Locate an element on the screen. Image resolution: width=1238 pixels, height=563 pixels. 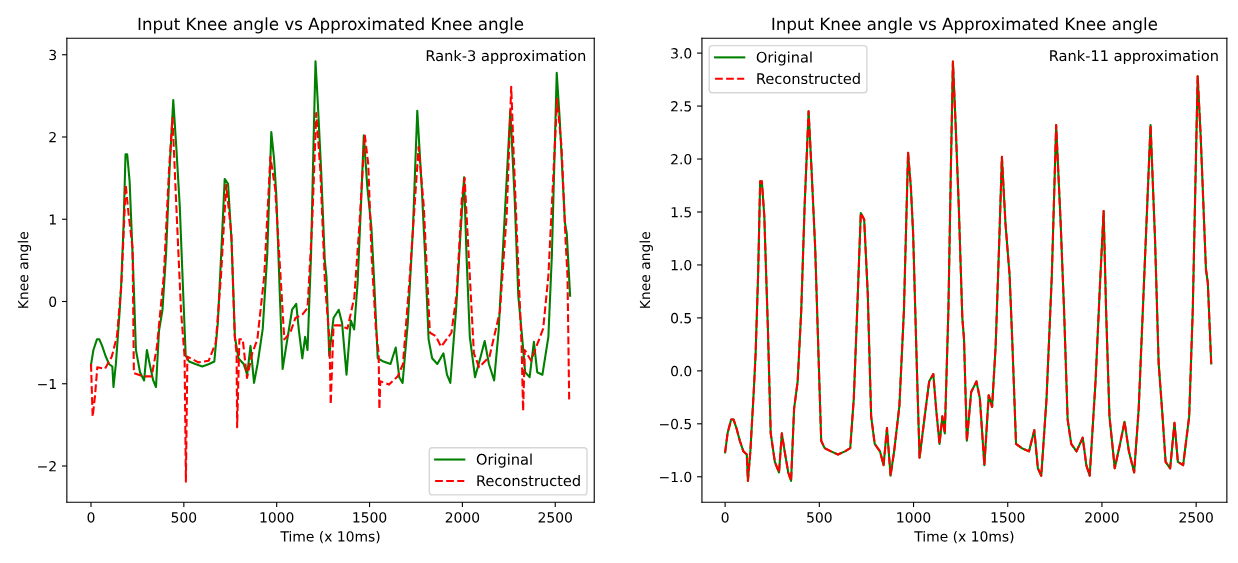
y-tick-label: 1 is located at coordinates (52, 219).